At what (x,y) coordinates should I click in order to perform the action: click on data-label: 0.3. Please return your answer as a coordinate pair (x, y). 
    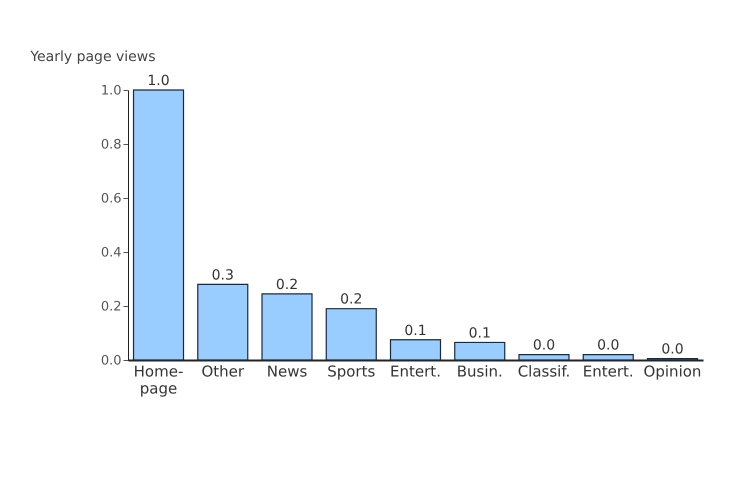
    Looking at the image, I should click on (223, 275).